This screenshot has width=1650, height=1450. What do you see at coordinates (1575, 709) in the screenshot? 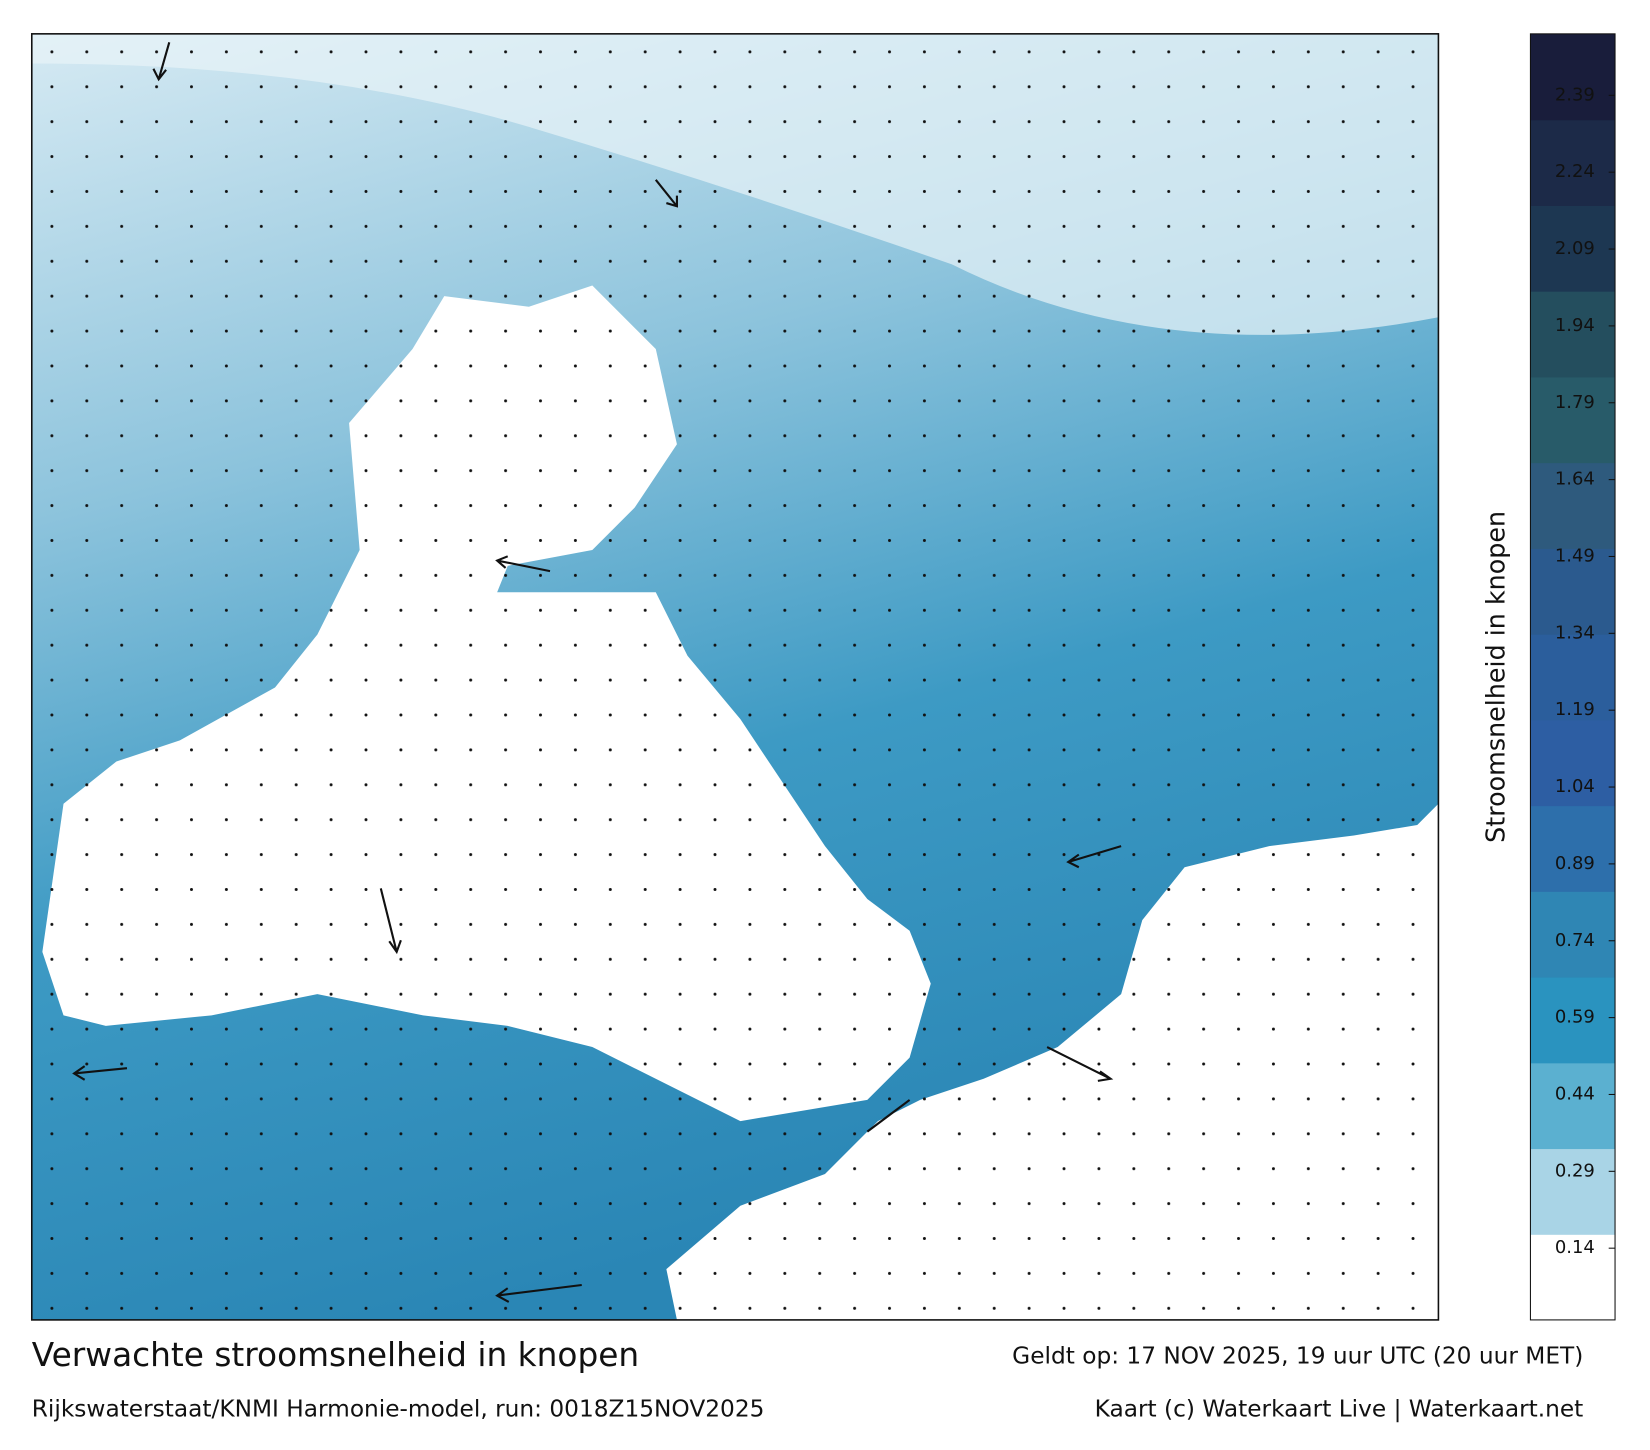
I see `colorbar-tick-label: 1.19` at bounding box center [1575, 709].